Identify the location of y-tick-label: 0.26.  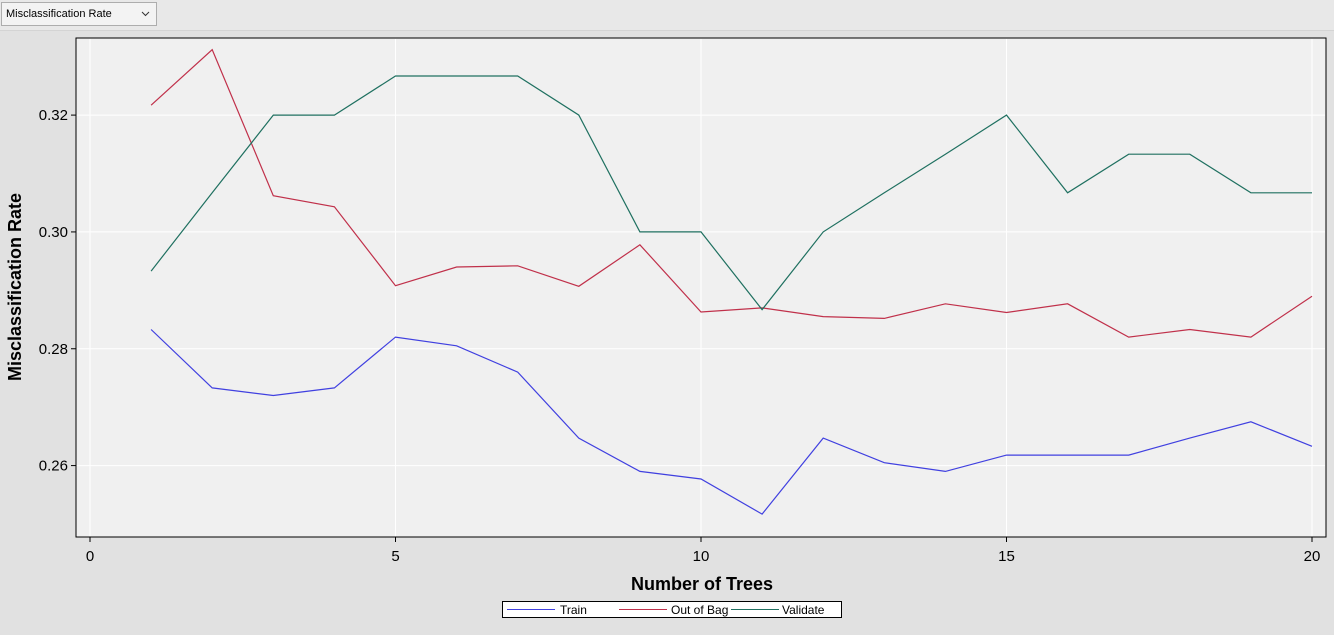
(53, 466).